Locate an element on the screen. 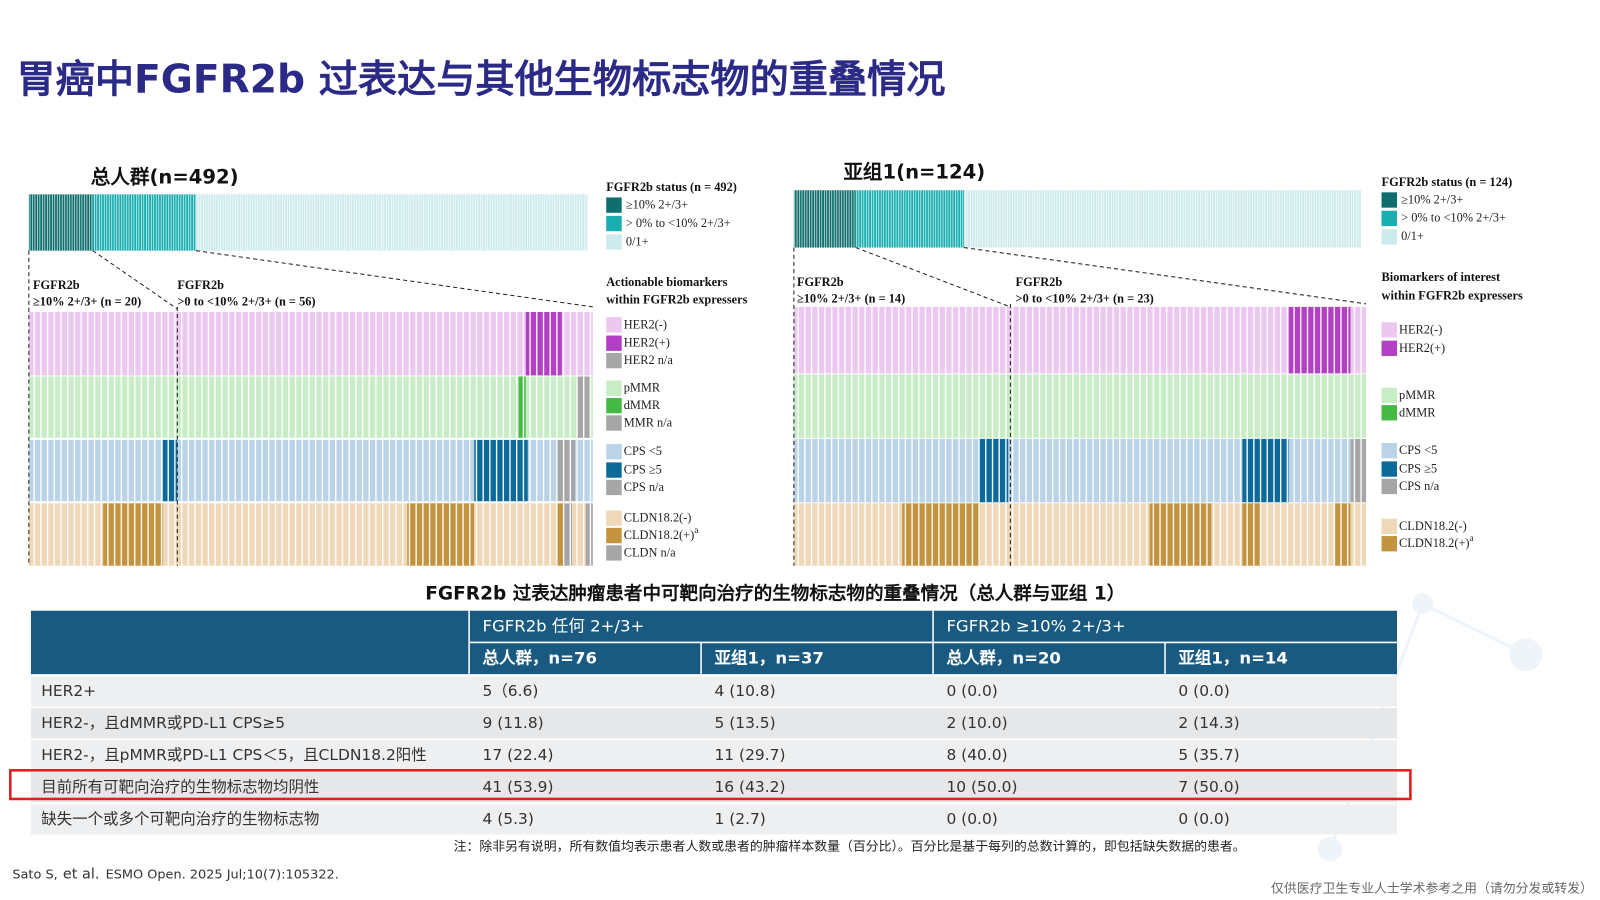 This screenshot has height=900, width=1600. legend-label-text: HER2(-) is located at coordinates (1420, 329).